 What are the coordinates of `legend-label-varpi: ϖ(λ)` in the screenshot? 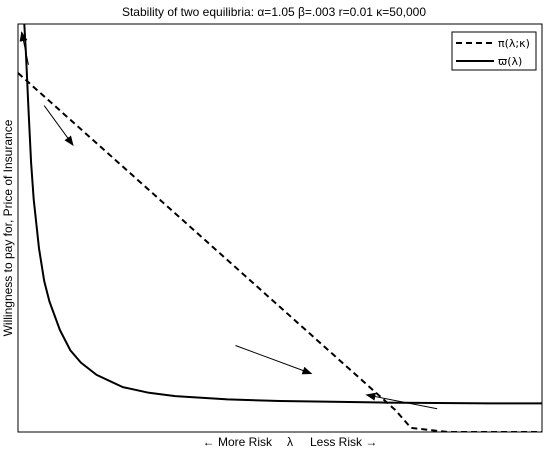 It's located at (510, 61).